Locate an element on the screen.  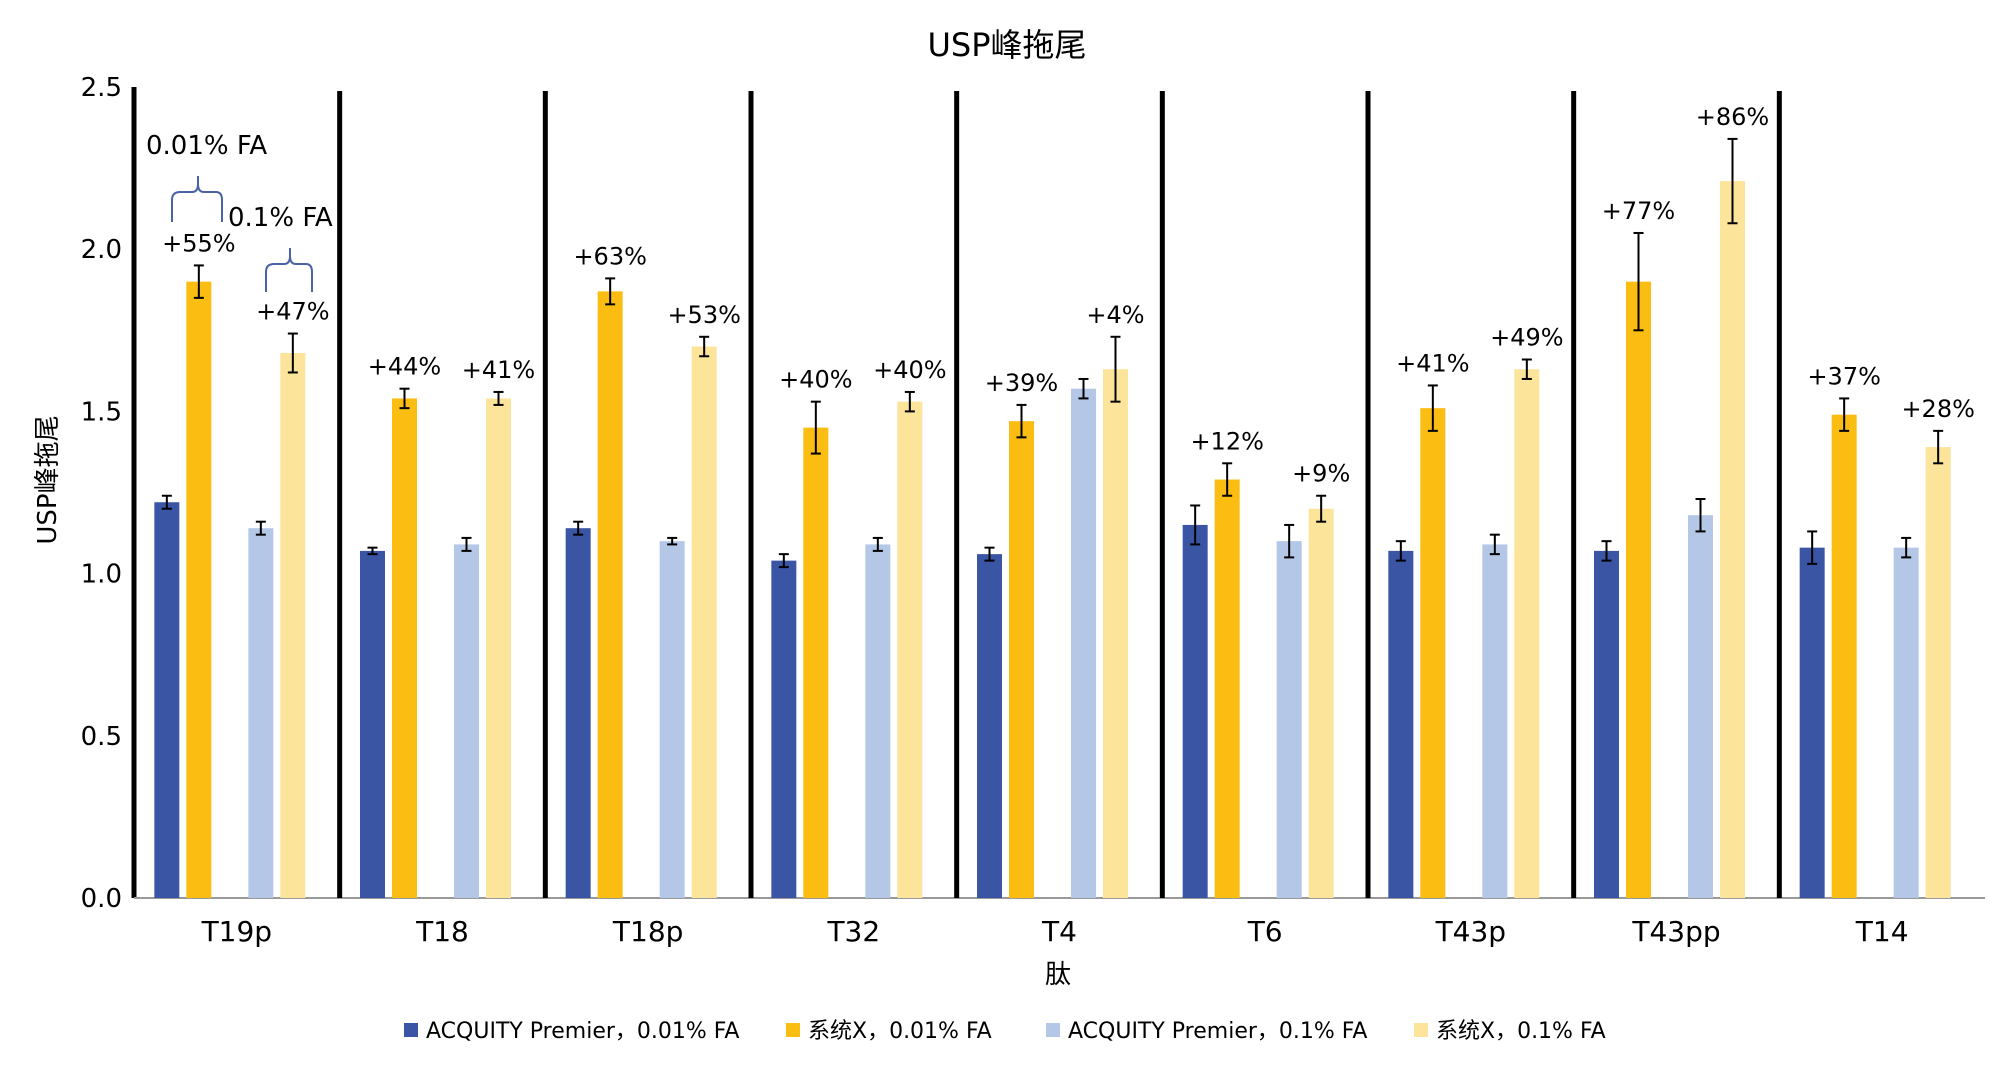
x-tick-label: T14 is located at coordinates (1882, 931).